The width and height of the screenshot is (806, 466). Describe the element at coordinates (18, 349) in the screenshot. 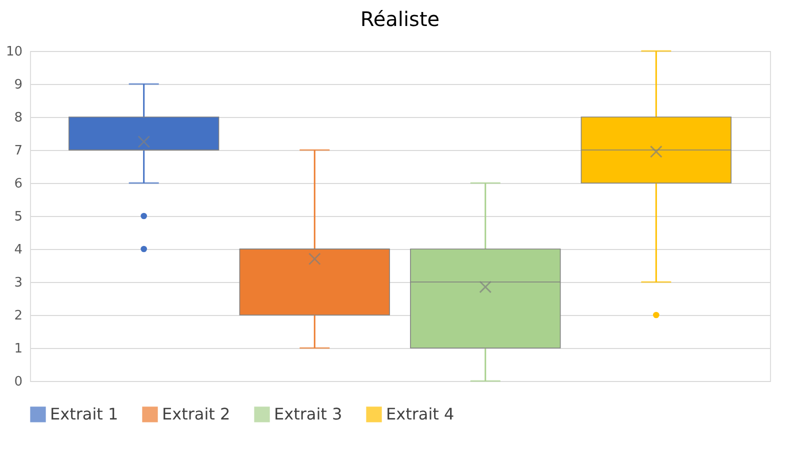

I see `y-tick-label: 1` at that location.